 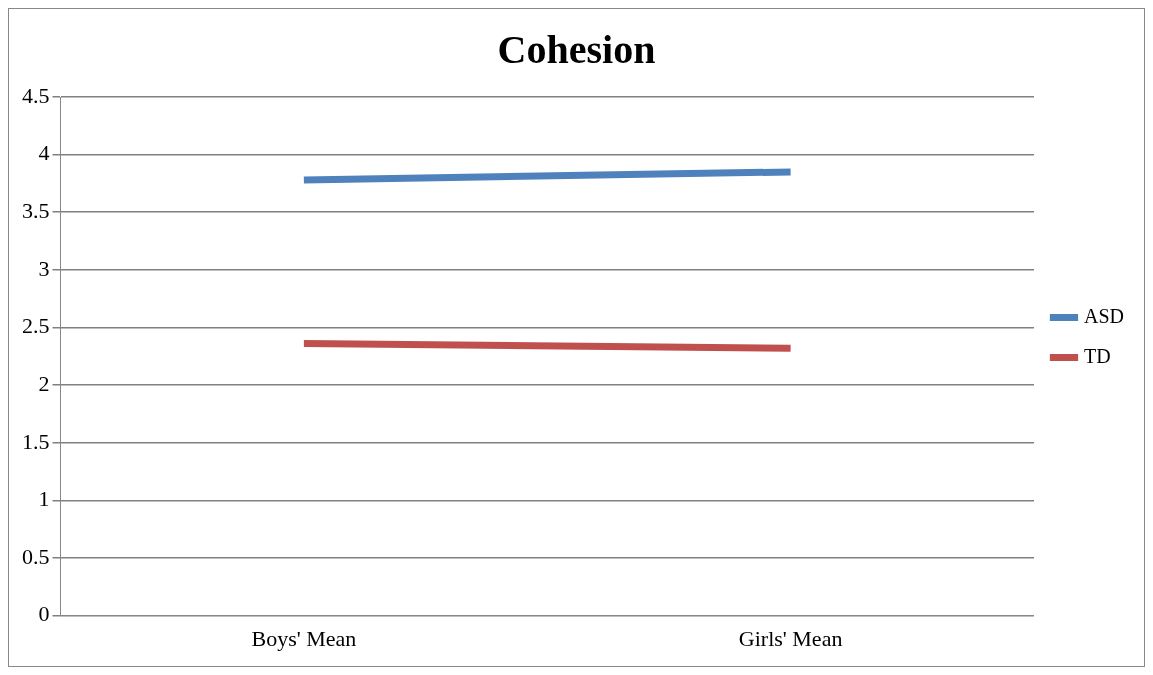 What do you see at coordinates (36, 441) in the screenshot?
I see `y-tick-label: 1.5` at bounding box center [36, 441].